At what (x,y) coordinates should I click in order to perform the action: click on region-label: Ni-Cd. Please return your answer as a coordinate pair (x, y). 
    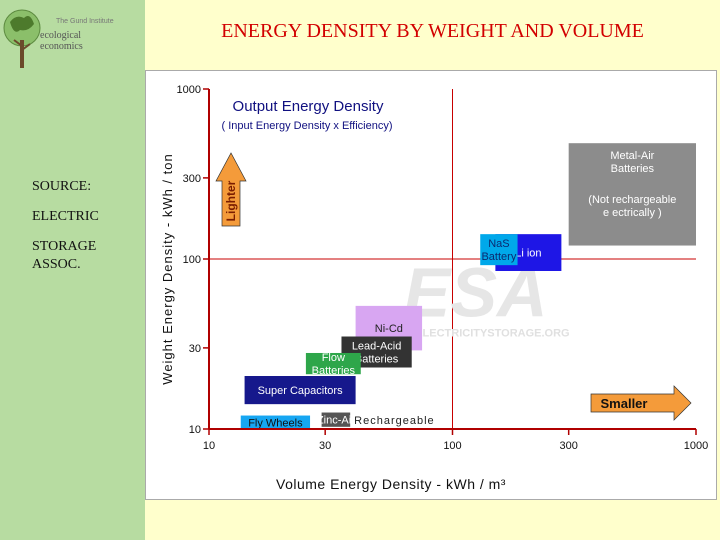
    Looking at the image, I should click on (389, 329).